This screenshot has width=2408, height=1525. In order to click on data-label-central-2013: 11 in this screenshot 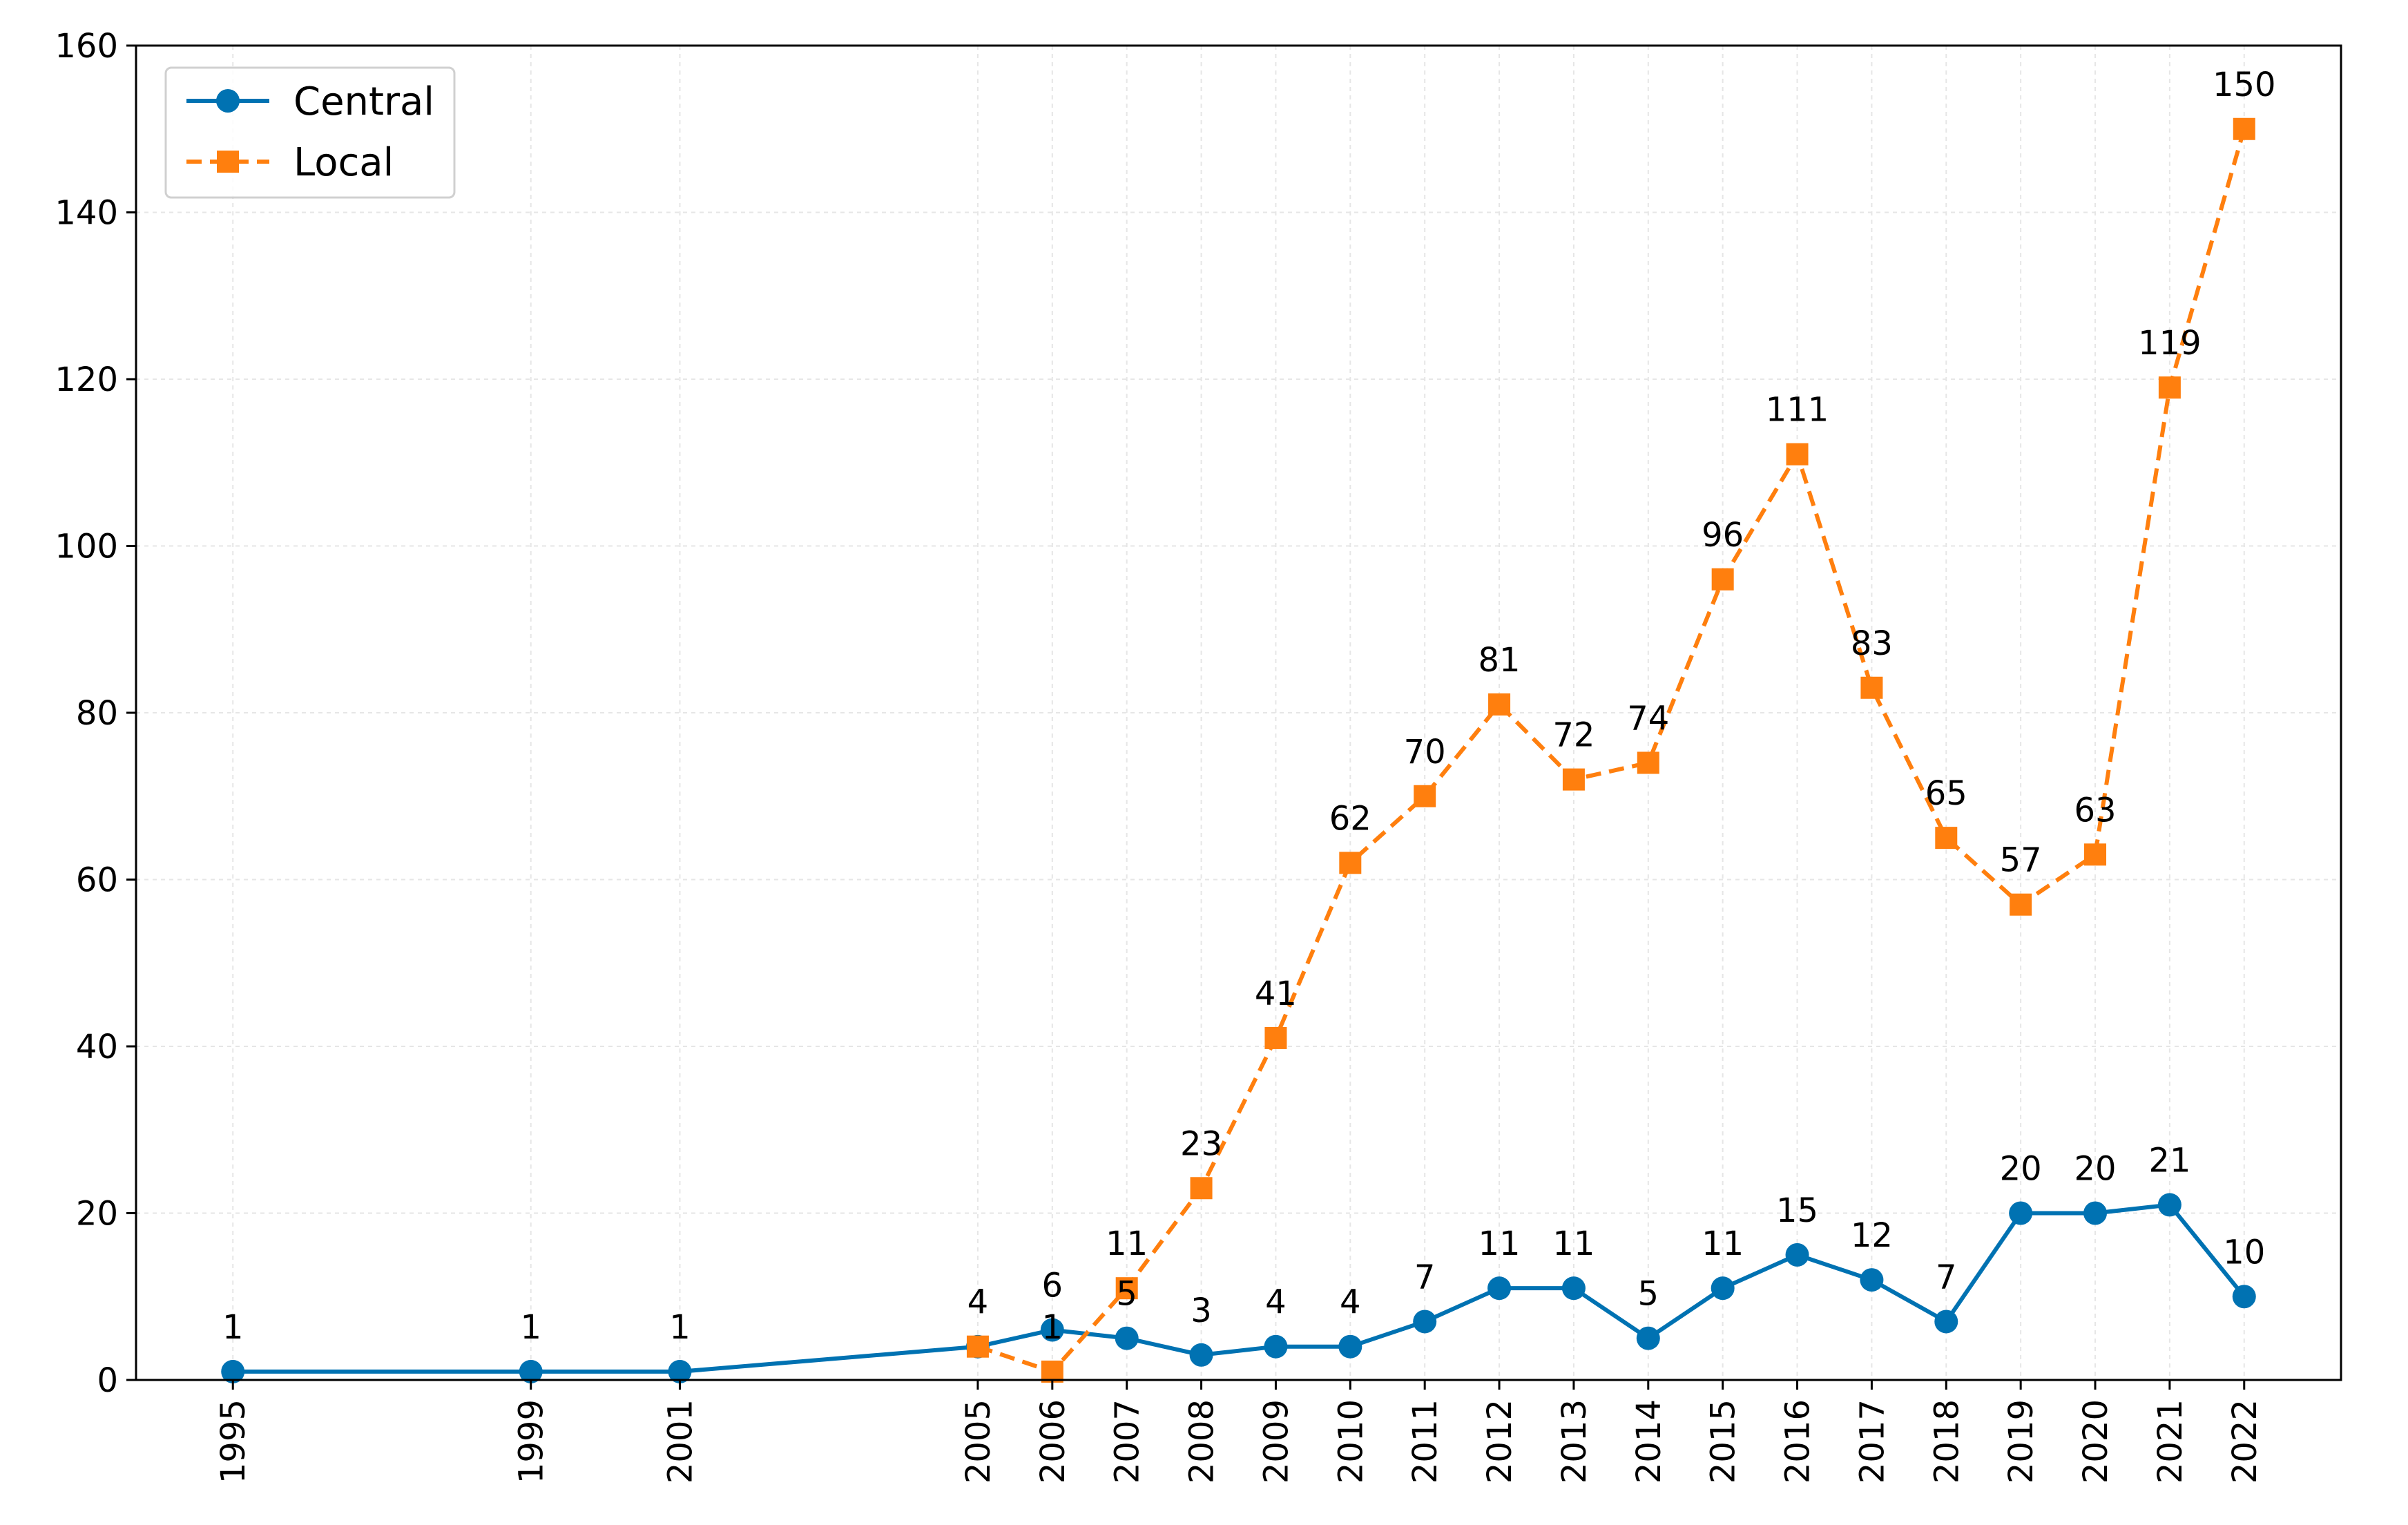, I will do `click(1573, 1244)`.